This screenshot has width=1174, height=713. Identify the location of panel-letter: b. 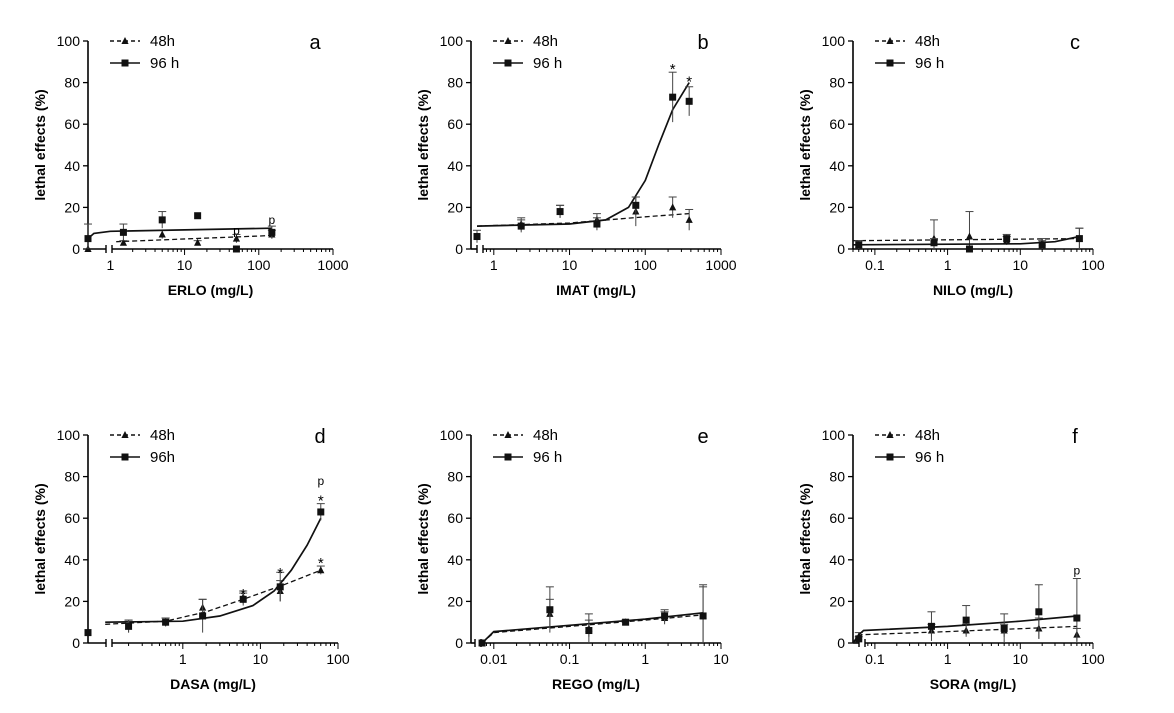
(702, 43).